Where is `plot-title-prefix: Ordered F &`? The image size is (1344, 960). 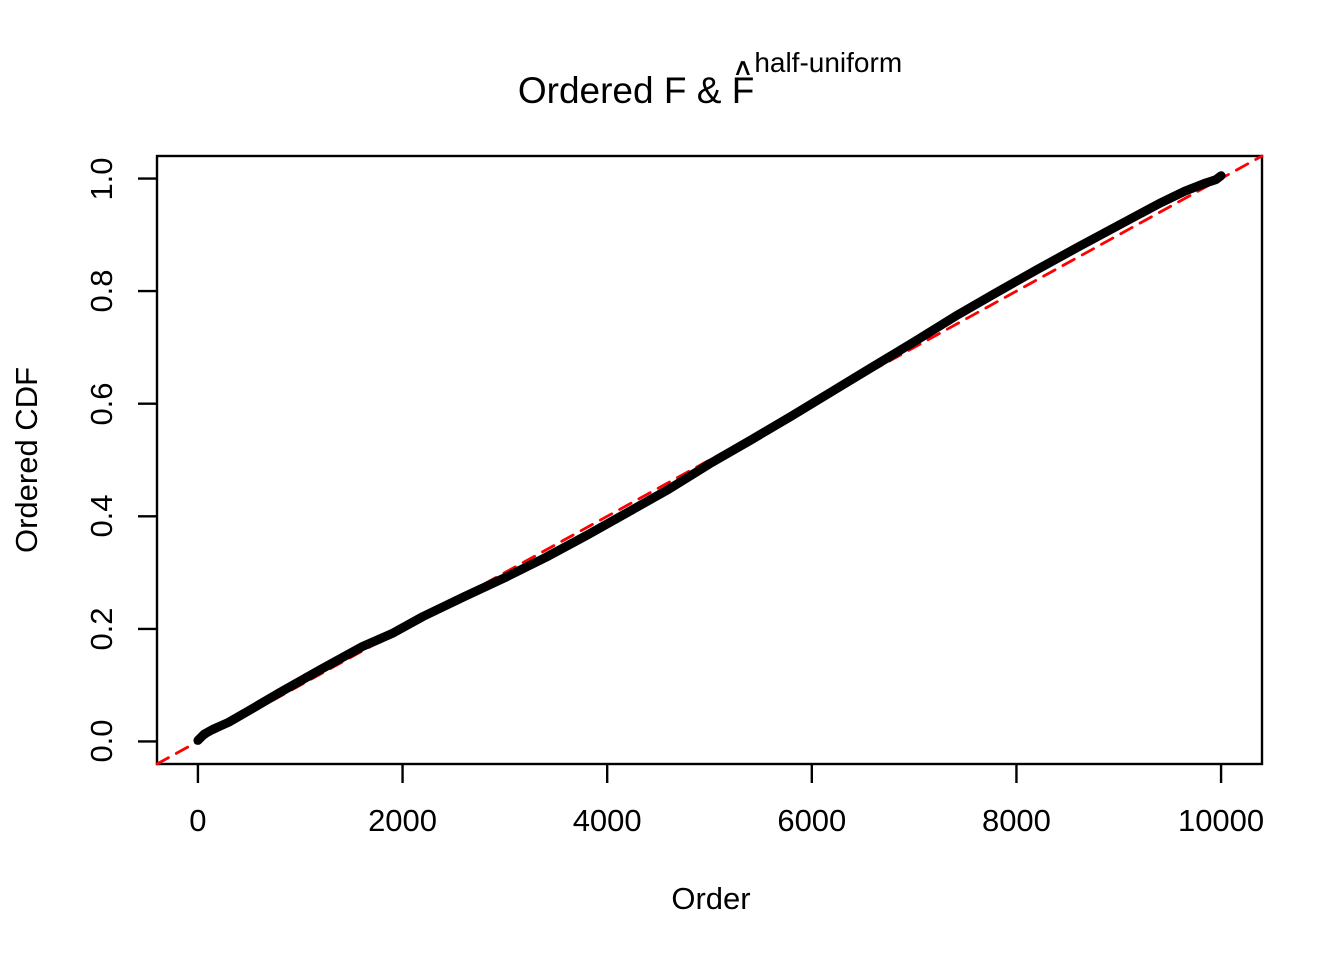 plot-title-prefix: Ordered F & is located at coordinates (624, 90).